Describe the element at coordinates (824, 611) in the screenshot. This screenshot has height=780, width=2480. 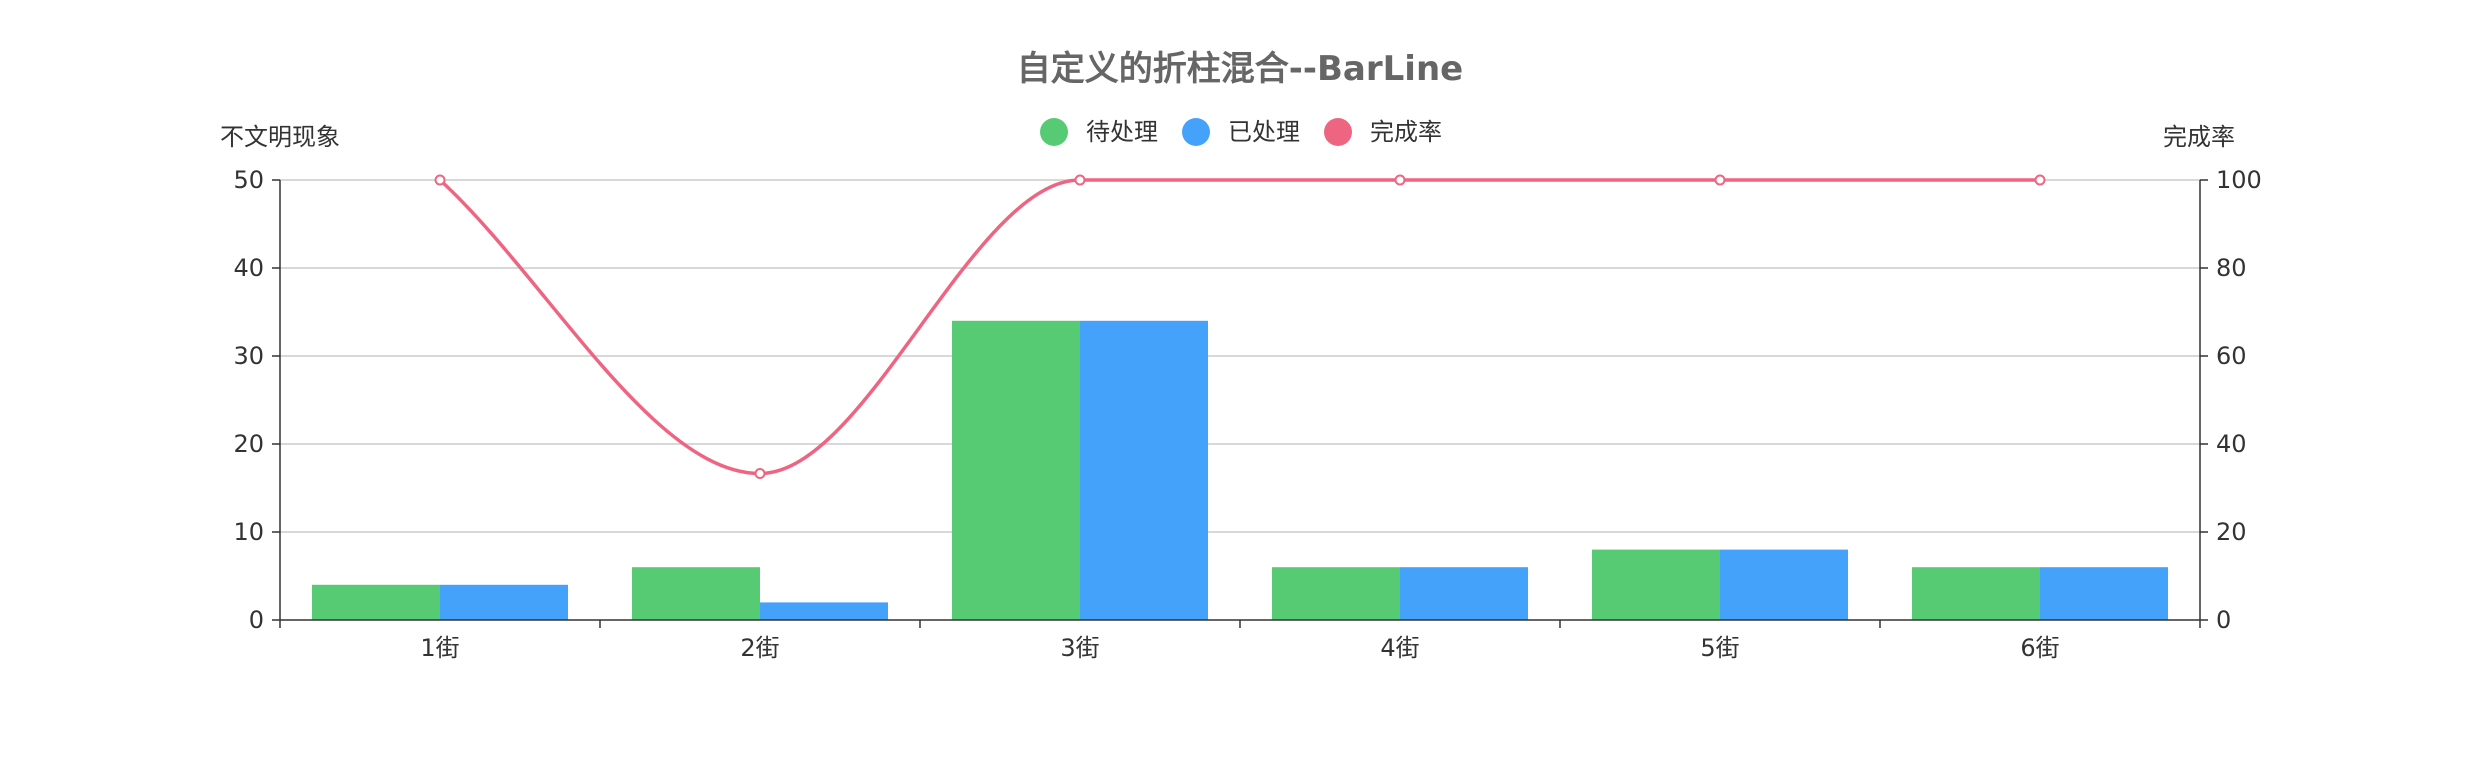
I see `bar-已处理-2街` at that location.